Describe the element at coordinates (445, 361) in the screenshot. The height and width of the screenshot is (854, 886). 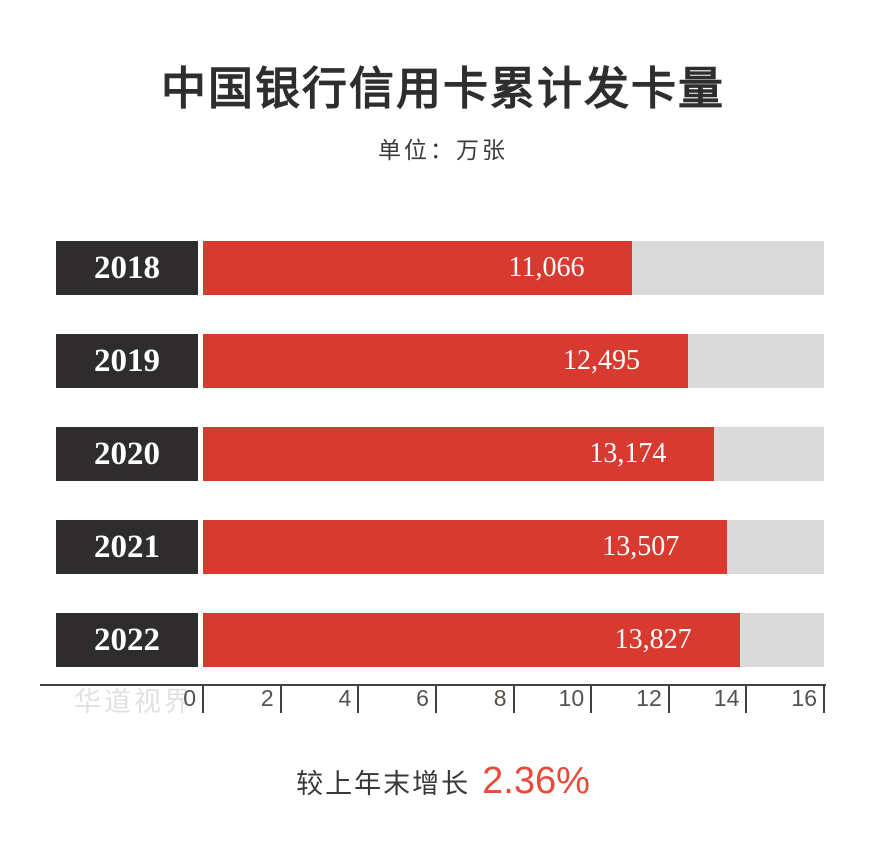
I see `bar: 12,495` at that location.